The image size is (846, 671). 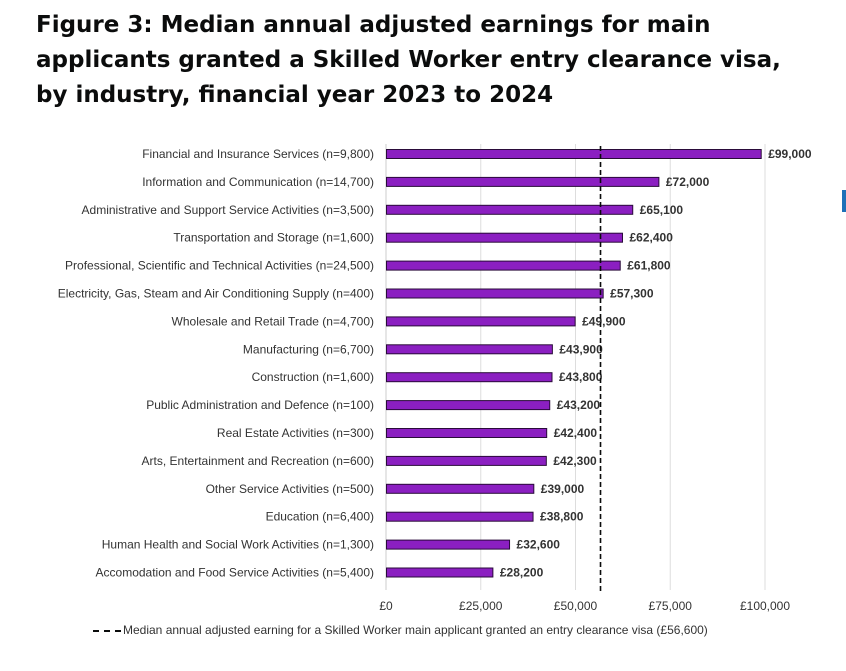 I want to click on x-tick-label: £50,000, so click(x=576, y=606).